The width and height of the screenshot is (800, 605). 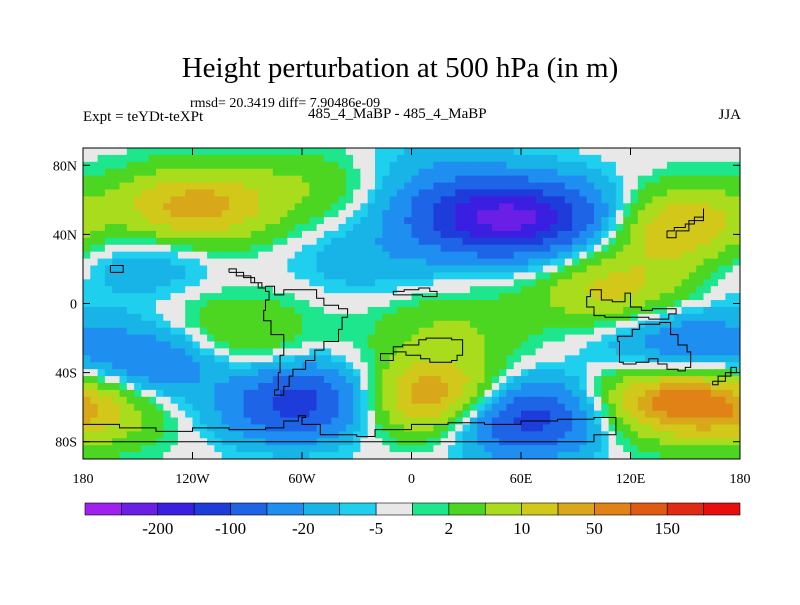 What do you see at coordinates (302, 479) in the screenshot?
I see `x-tick-label: 60W` at bounding box center [302, 479].